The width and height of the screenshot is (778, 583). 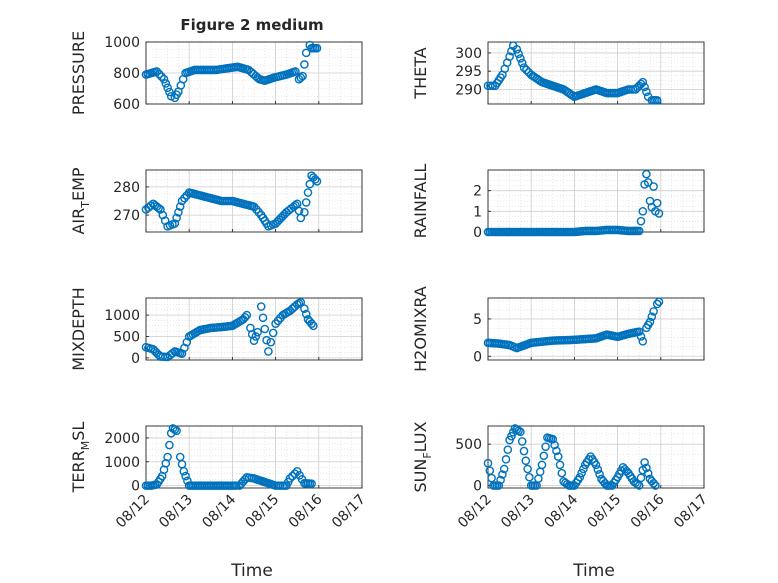 What do you see at coordinates (80, 458) in the screenshot?
I see `y-axis-label: TERRMSL` at bounding box center [80, 458].